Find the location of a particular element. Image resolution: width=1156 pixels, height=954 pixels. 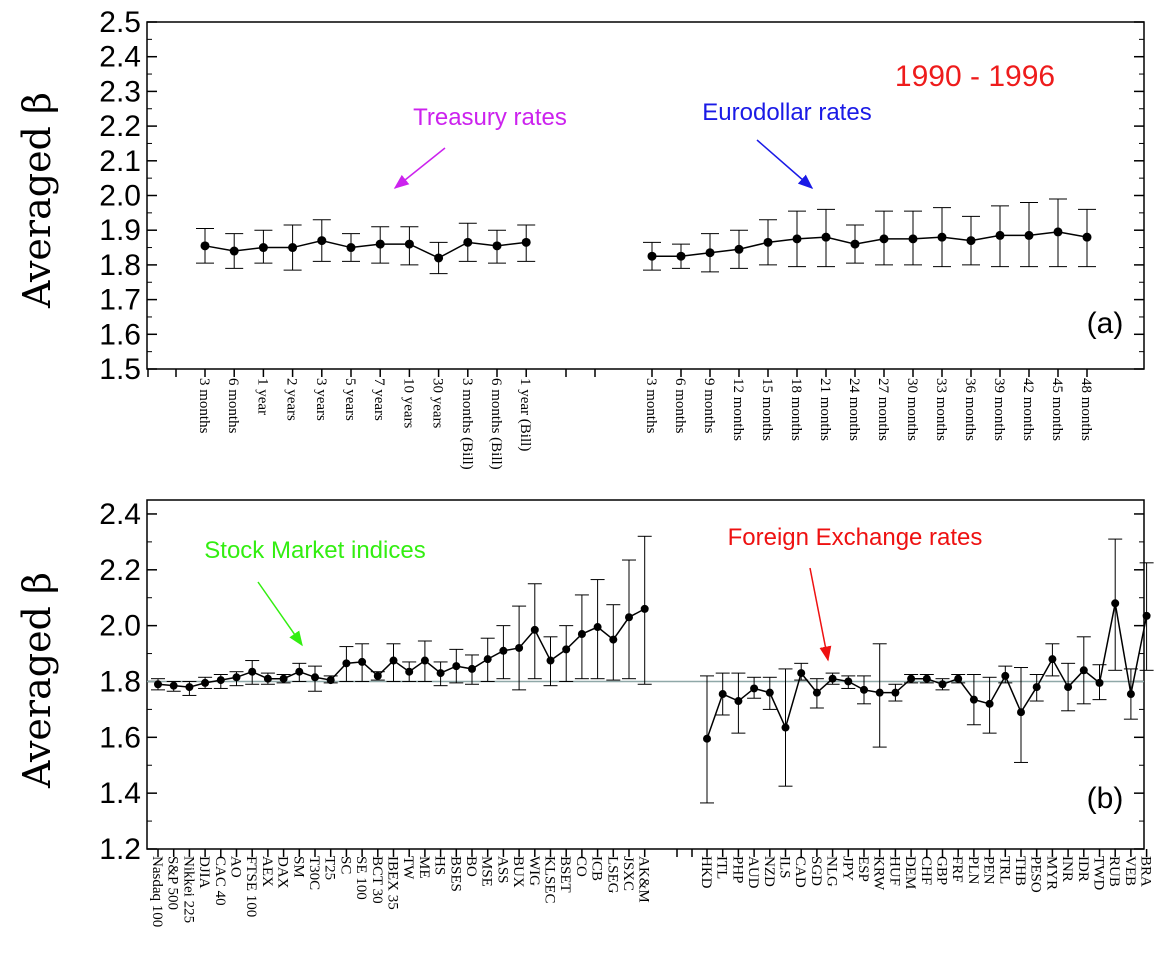

point-treasury-rates-30-years is located at coordinates (439, 258).